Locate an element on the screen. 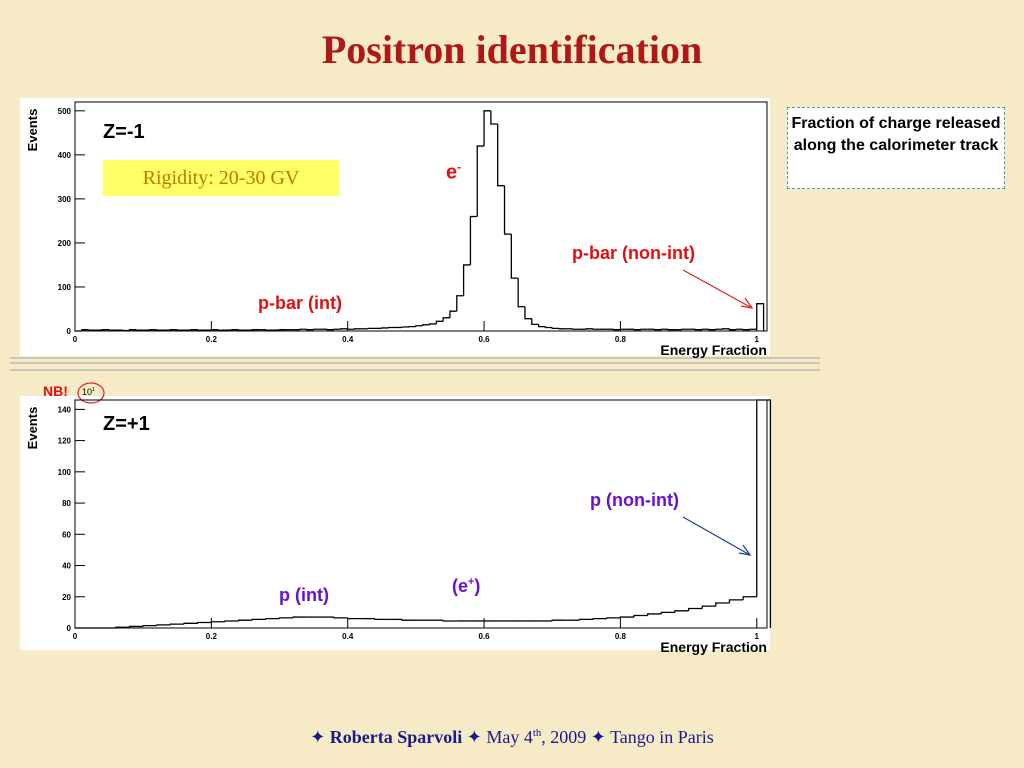  annotation: p (int) is located at coordinates (304, 595).